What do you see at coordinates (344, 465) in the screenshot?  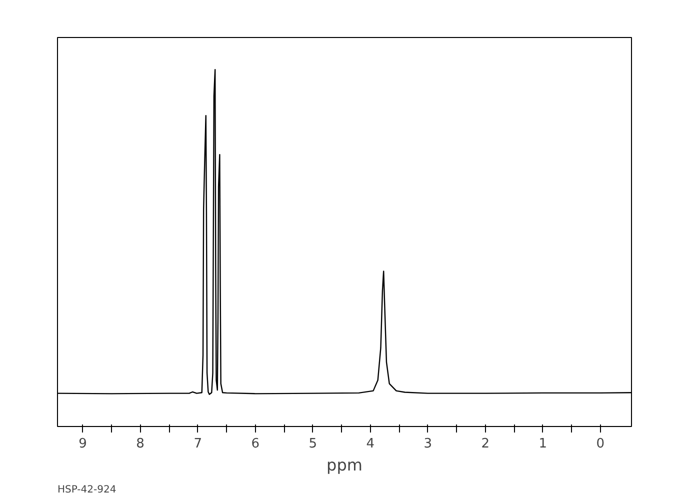 I see `x-axis-title: ppm` at bounding box center [344, 465].